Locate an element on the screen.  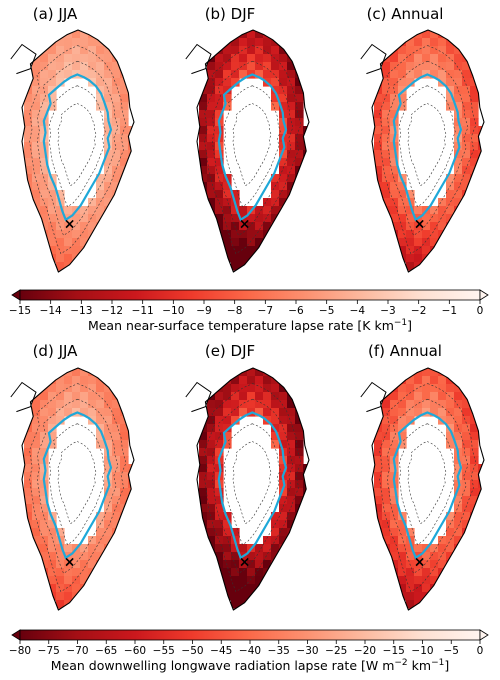
station-marker: × is located at coordinates (70, 224).